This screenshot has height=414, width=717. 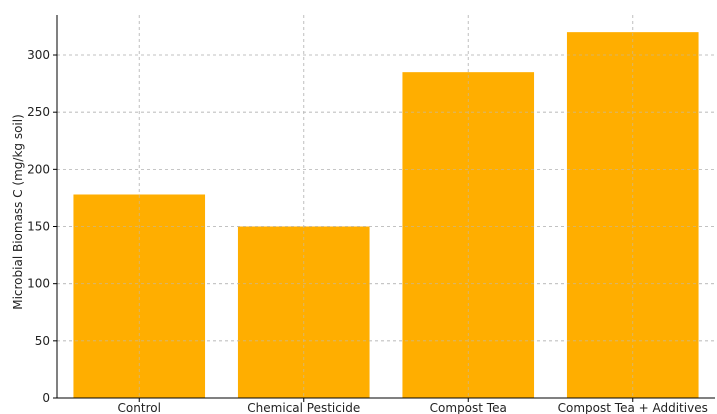 What do you see at coordinates (303, 407) in the screenshot?
I see `x-tick-label-1: Chemical Pesticide` at bounding box center [303, 407].